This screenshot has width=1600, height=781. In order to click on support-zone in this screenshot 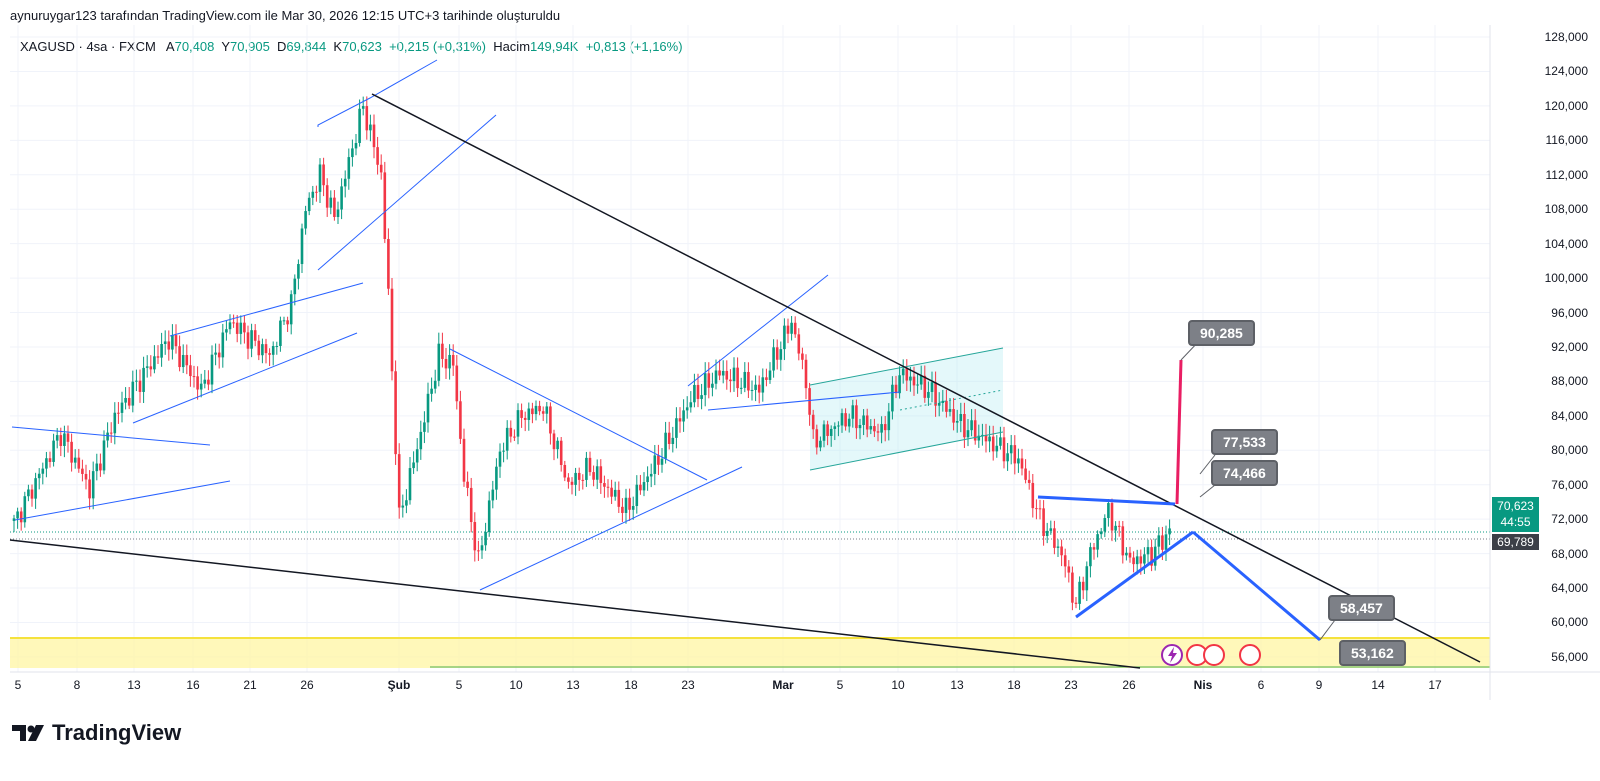, I will do `click(750, 653)`.